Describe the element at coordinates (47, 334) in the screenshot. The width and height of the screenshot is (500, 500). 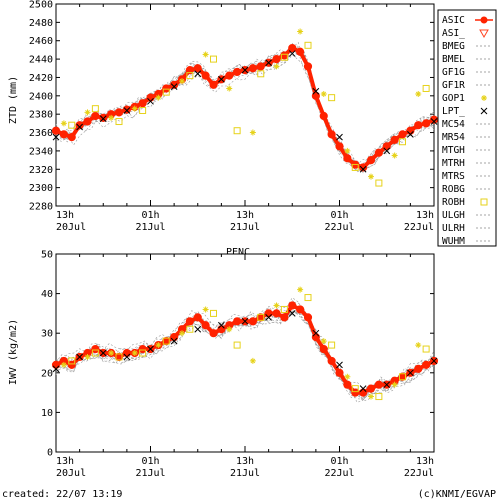
I see `y-tick-label: 30` at that location.